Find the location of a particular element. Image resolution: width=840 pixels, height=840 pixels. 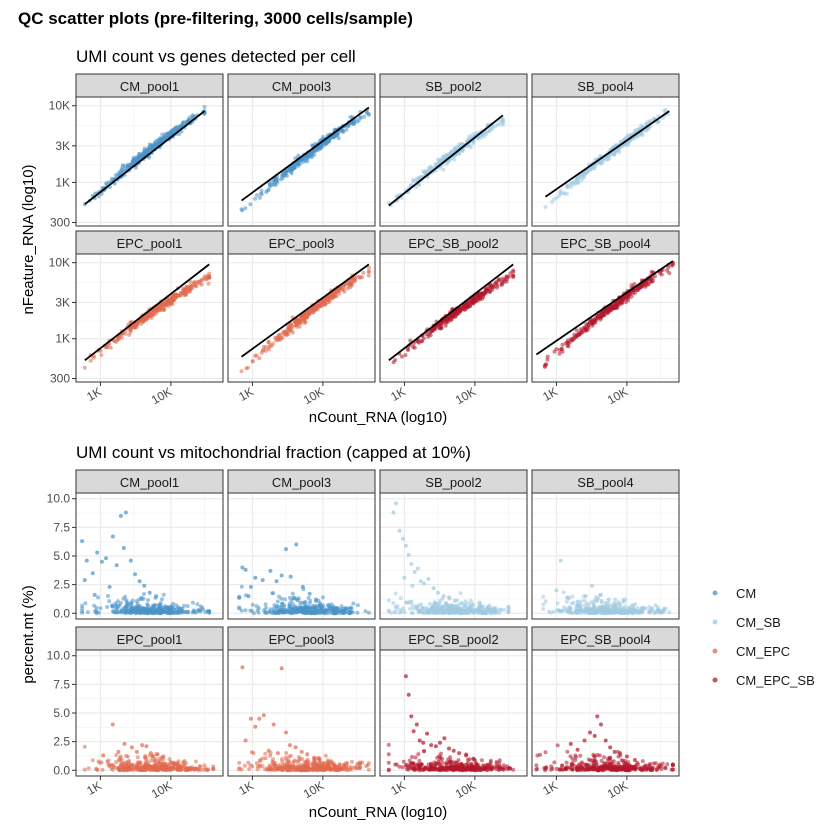

panel-SB_pool4: SB_pool4 is located at coordinates (605, 150).